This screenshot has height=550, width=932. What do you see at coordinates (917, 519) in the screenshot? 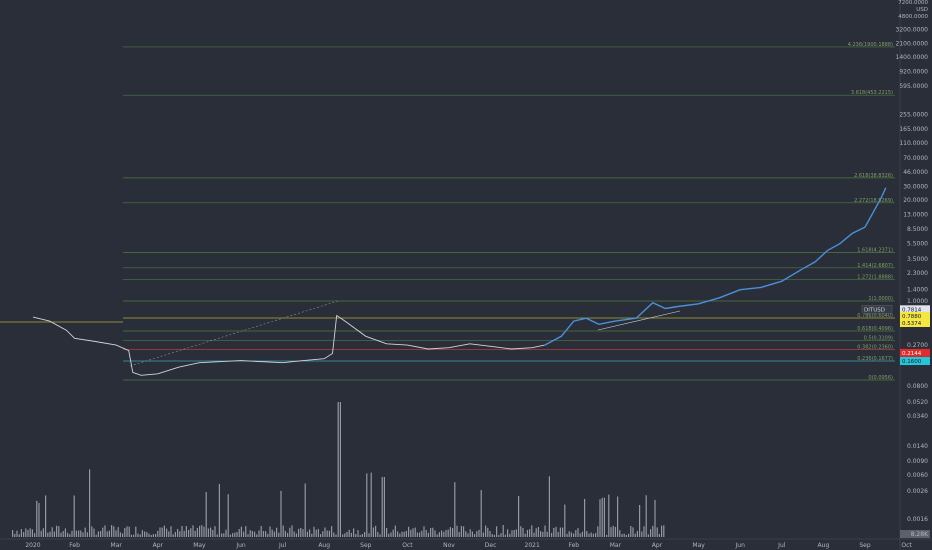
I see `volume-tick-label: 0.0016` at bounding box center [917, 519].